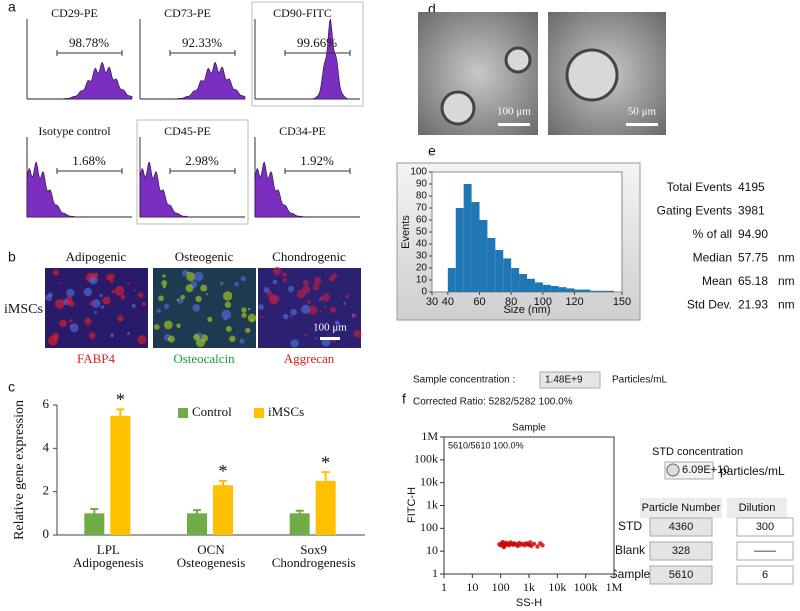  I want to click on flow-percent: 92.33%, so click(202, 42).